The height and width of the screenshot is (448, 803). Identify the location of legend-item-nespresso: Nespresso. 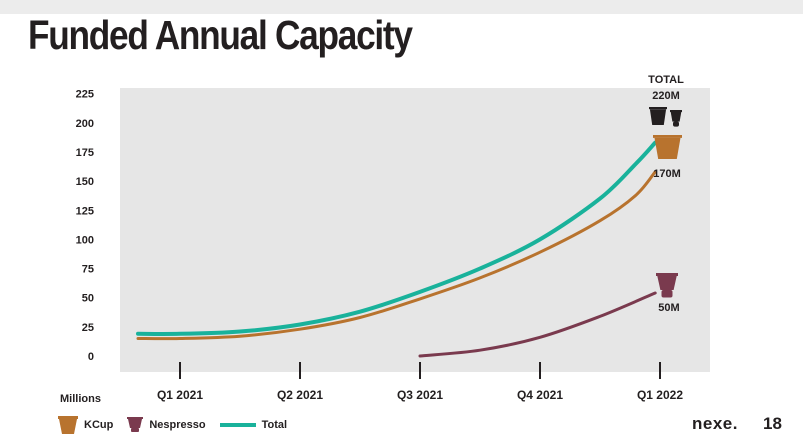
(166, 425).